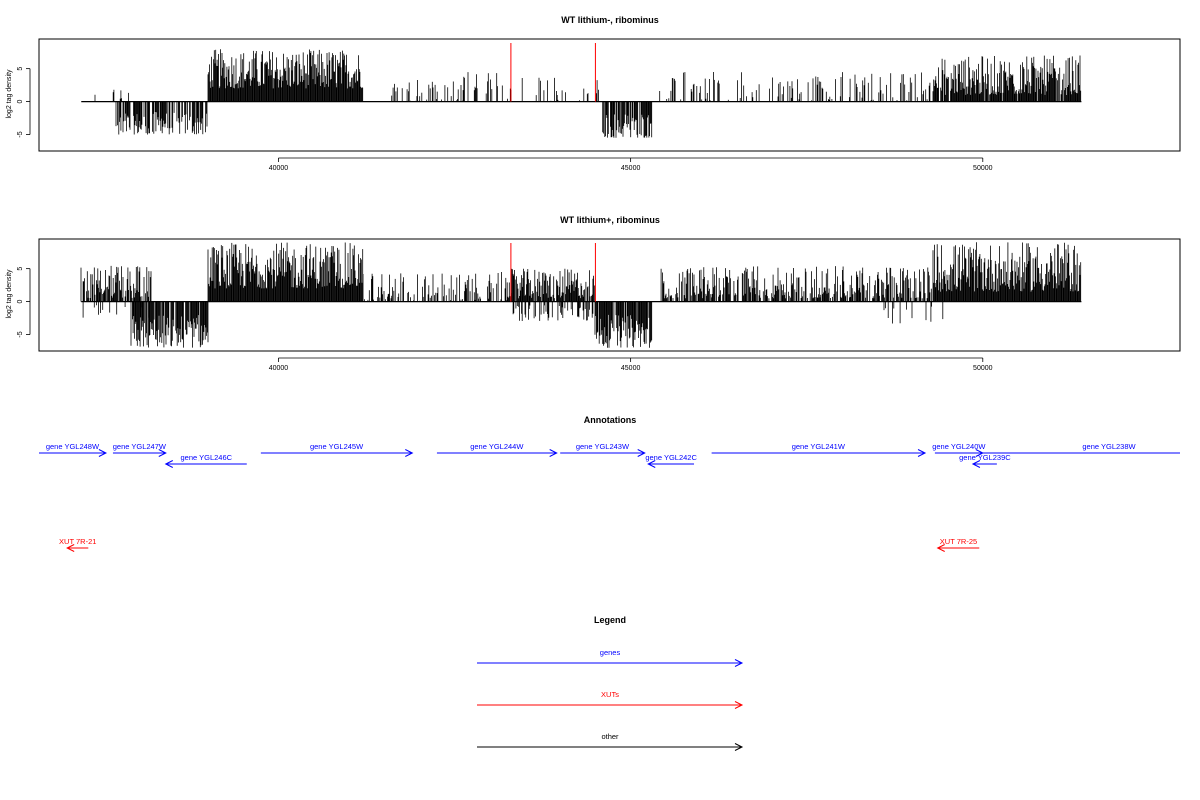 The image size is (1200, 800). Describe the element at coordinates (819, 446) in the screenshot. I see `gene-label: gene YGL241W` at that location.